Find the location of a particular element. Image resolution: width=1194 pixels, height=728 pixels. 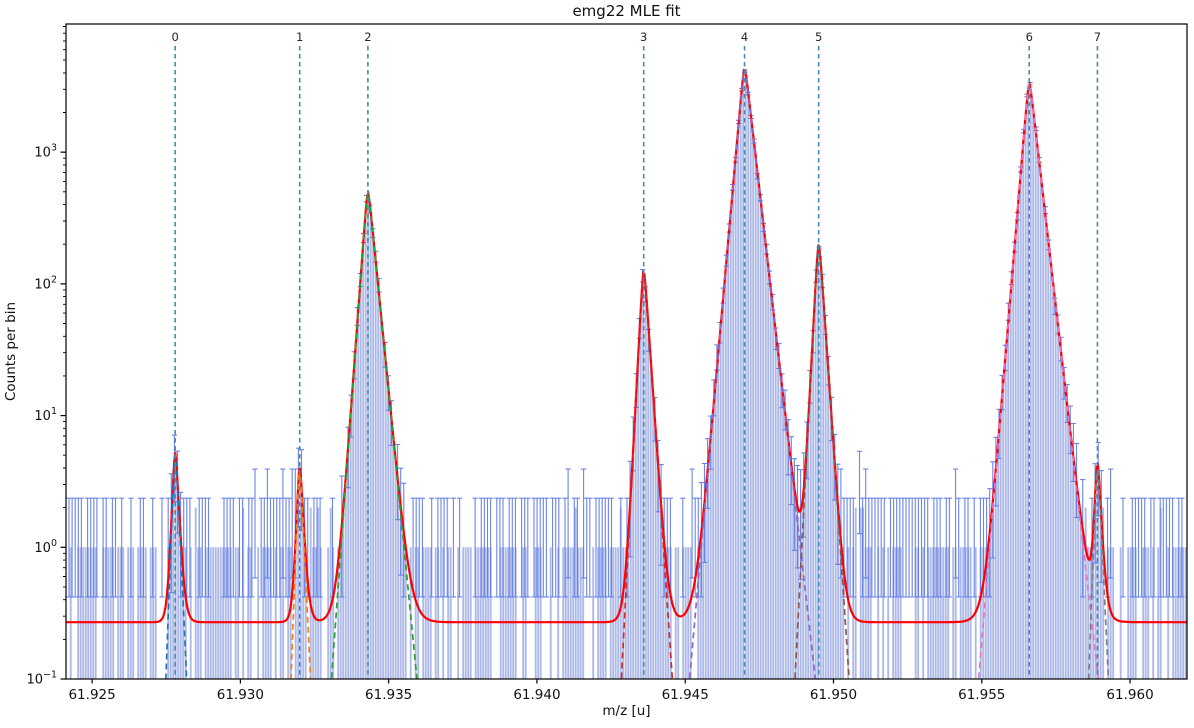

y-tick-label-4: 10³ is located at coordinates (45, 152).